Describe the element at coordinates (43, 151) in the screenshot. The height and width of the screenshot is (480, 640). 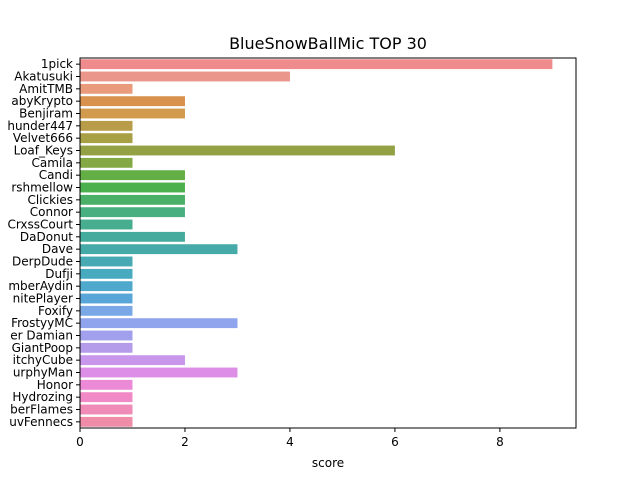
I see `y-tick-label-7: Loaf_Keys` at that location.